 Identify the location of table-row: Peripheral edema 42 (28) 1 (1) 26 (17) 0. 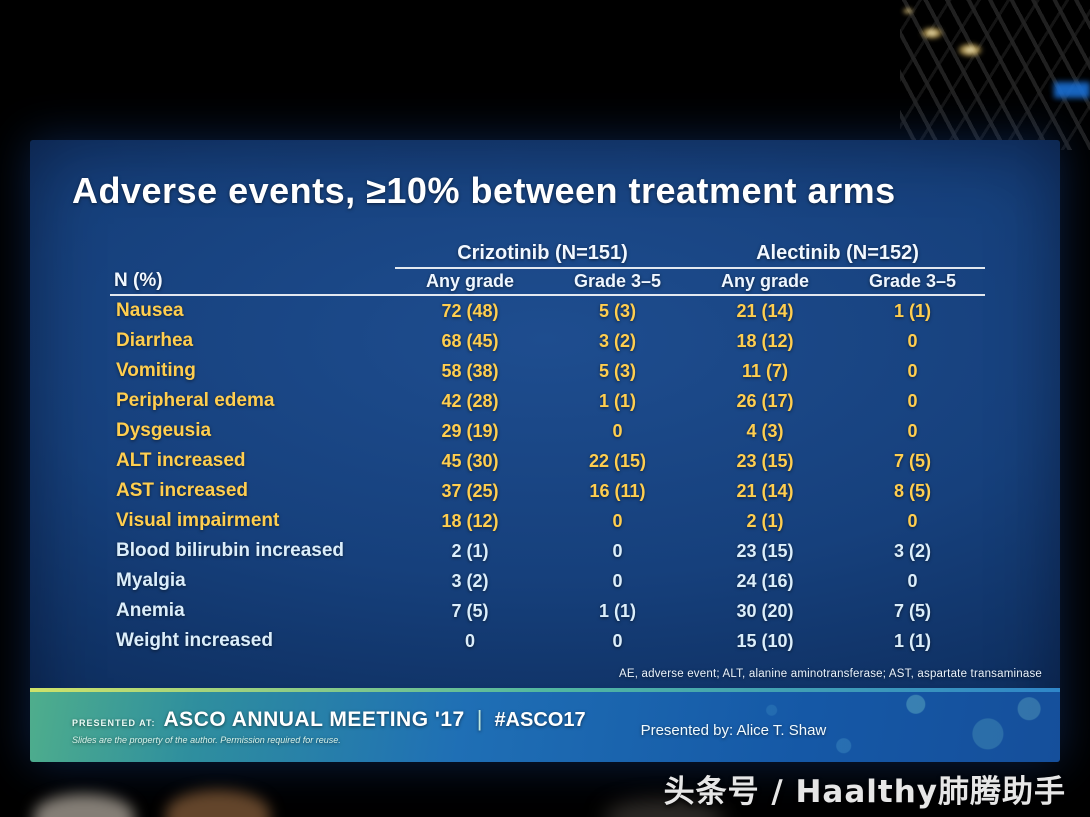
(547, 401).